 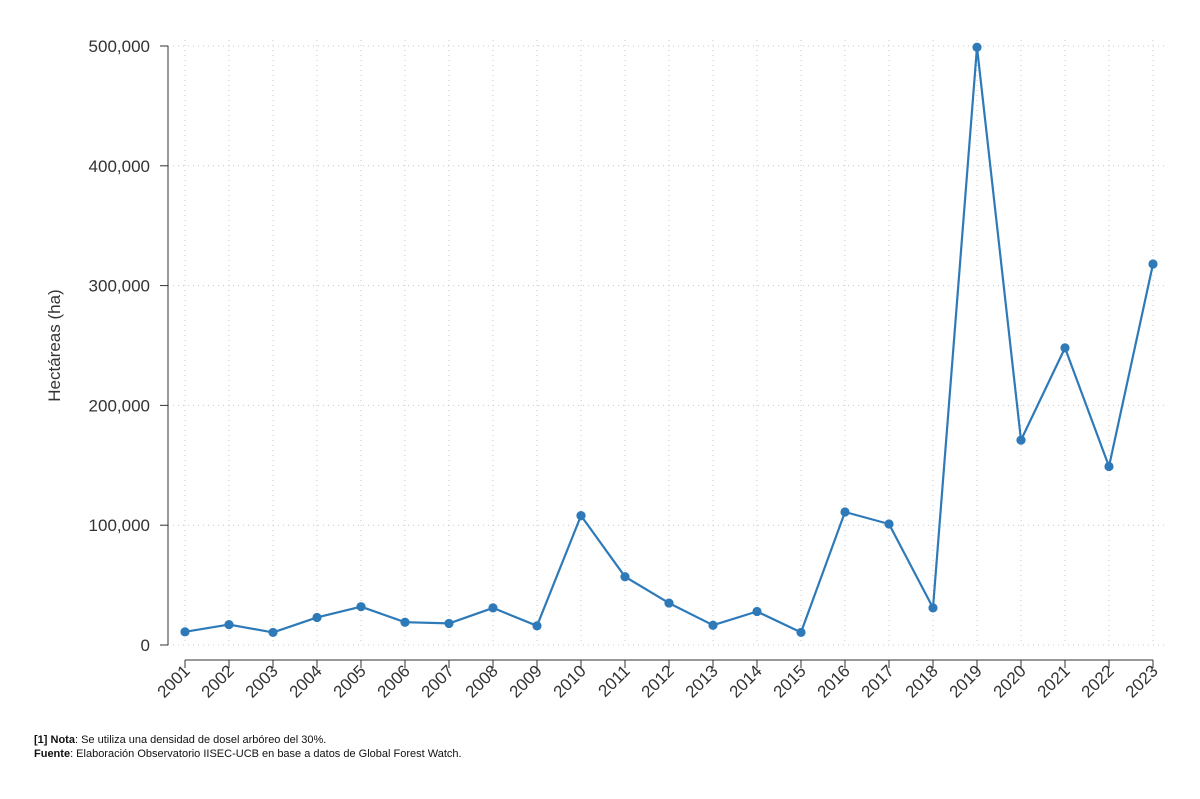 What do you see at coordinates (306, 681) in the screenshot?
I see `x-tick-label: 2004` at bounding box center [306, 681].